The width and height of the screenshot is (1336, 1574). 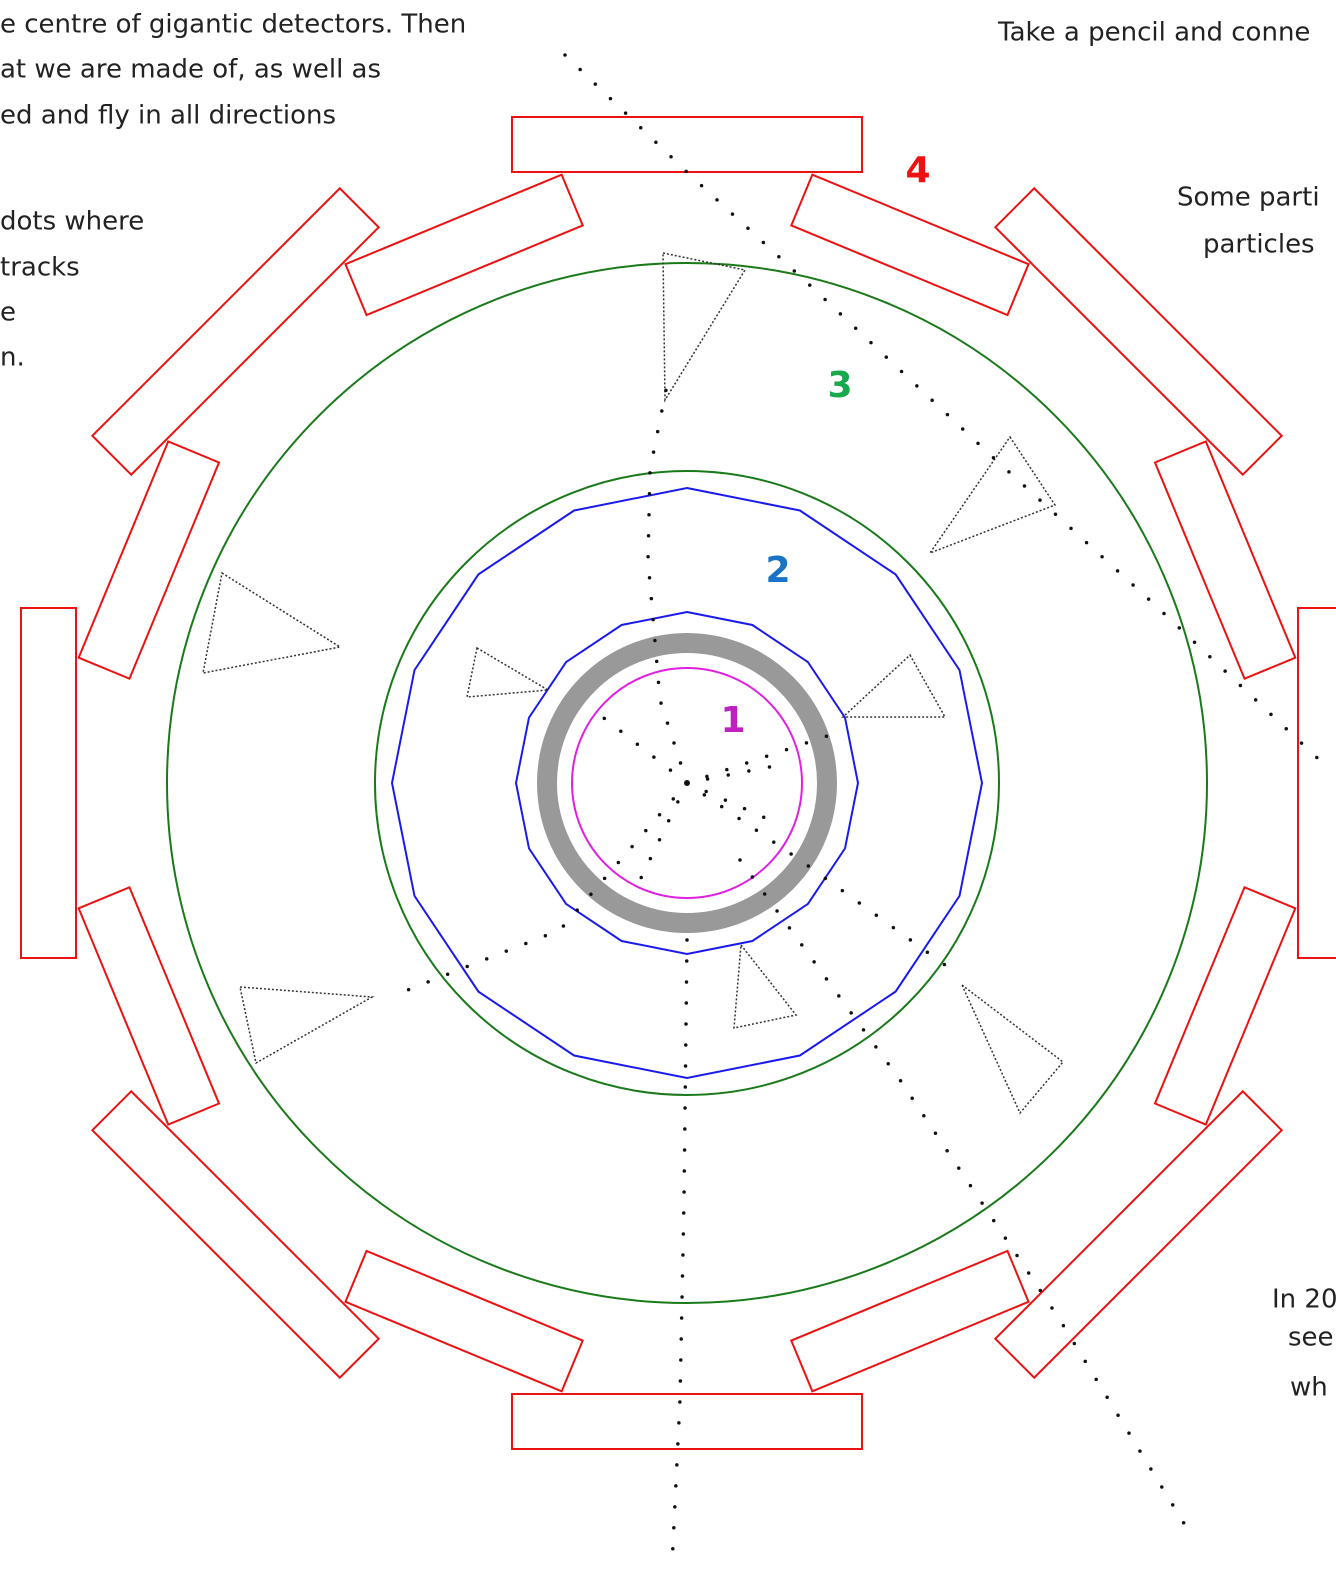 What do you see at coordinates (233, 25) in the screenshot?
I see `intro-text: e centre of gigantic detectors. Then` at bounding box center [233, 25].